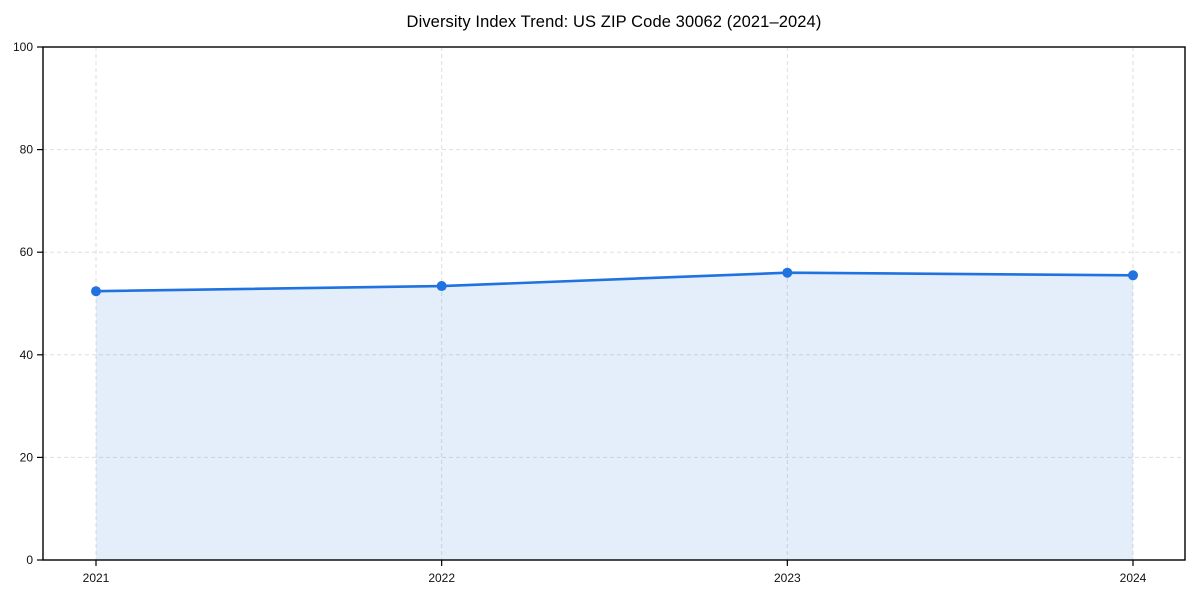 The height and width of the screenshot is (600, 1200). Describe the element at coordinates (1133, 578) in the screenshot. I see `x-tick-label: 2024` at that location.